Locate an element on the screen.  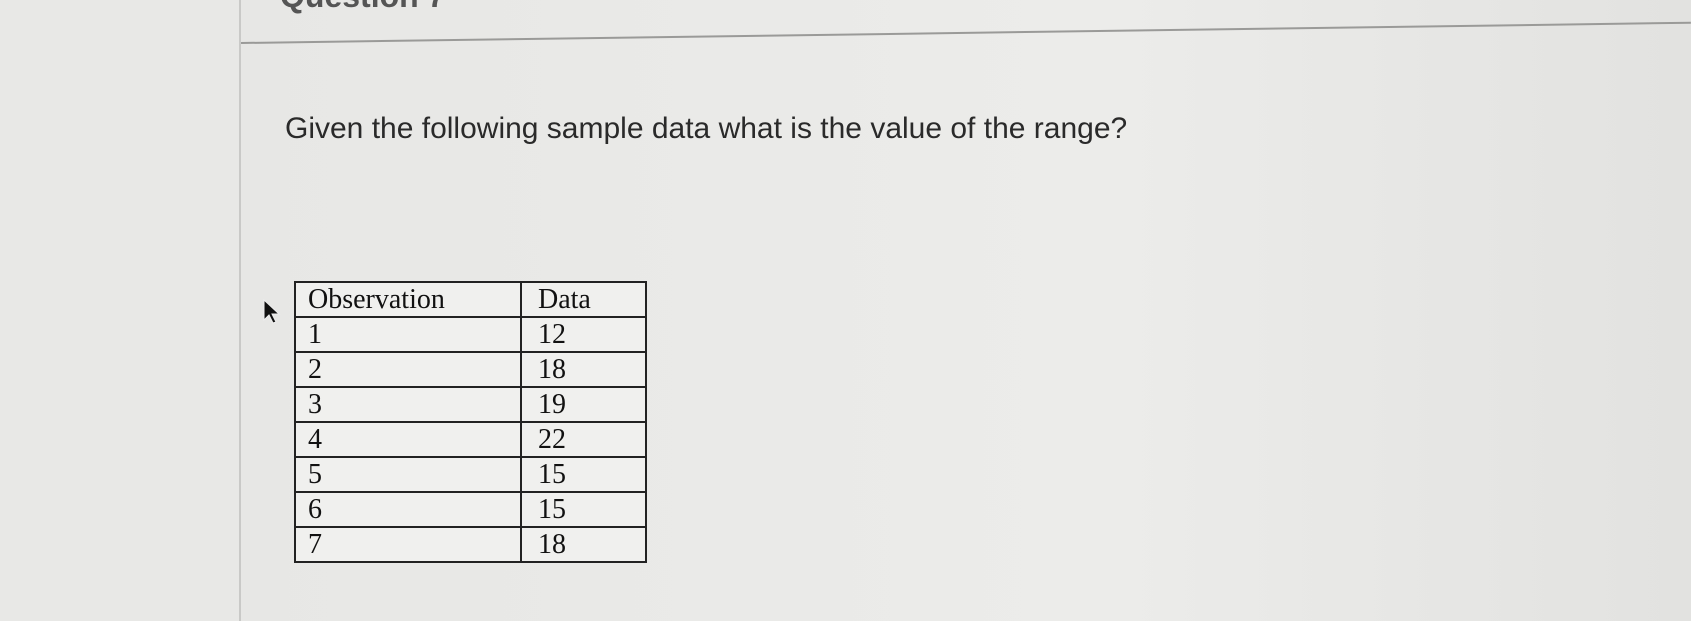
header-row: Observation Data is located at coordinates (470, 299).